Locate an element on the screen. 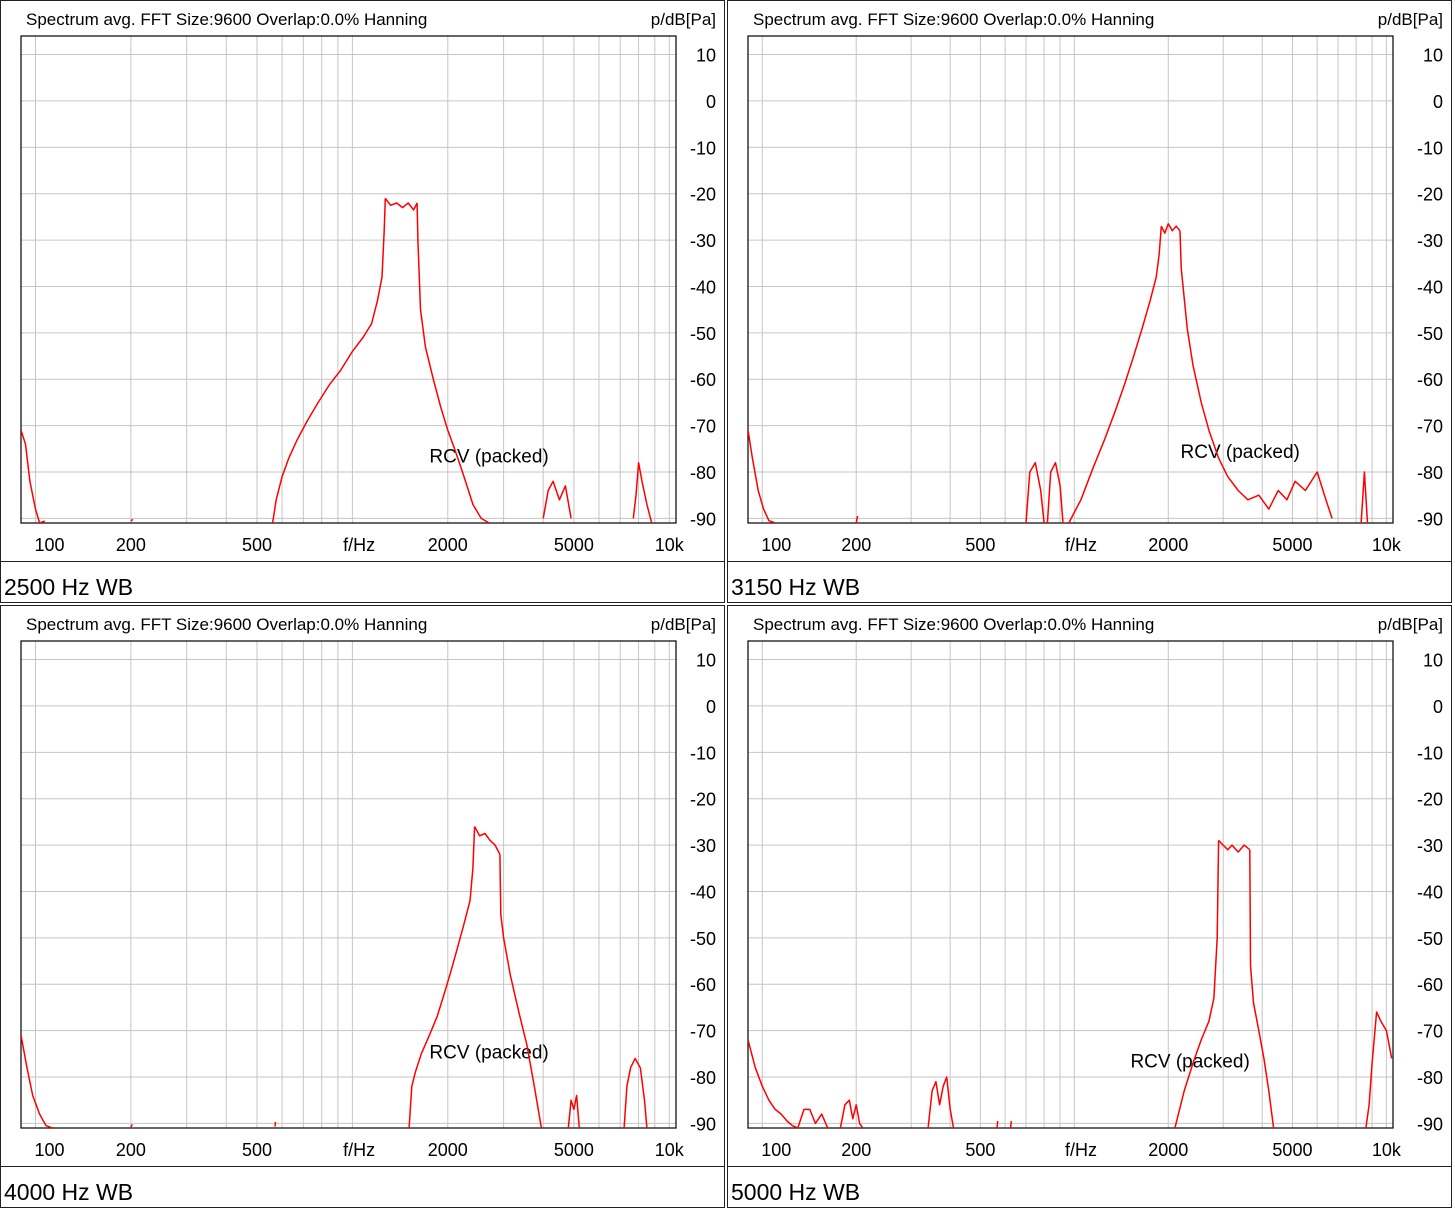  panel-caption: 3150 Hz WB is located at coordinates (1089, 582).